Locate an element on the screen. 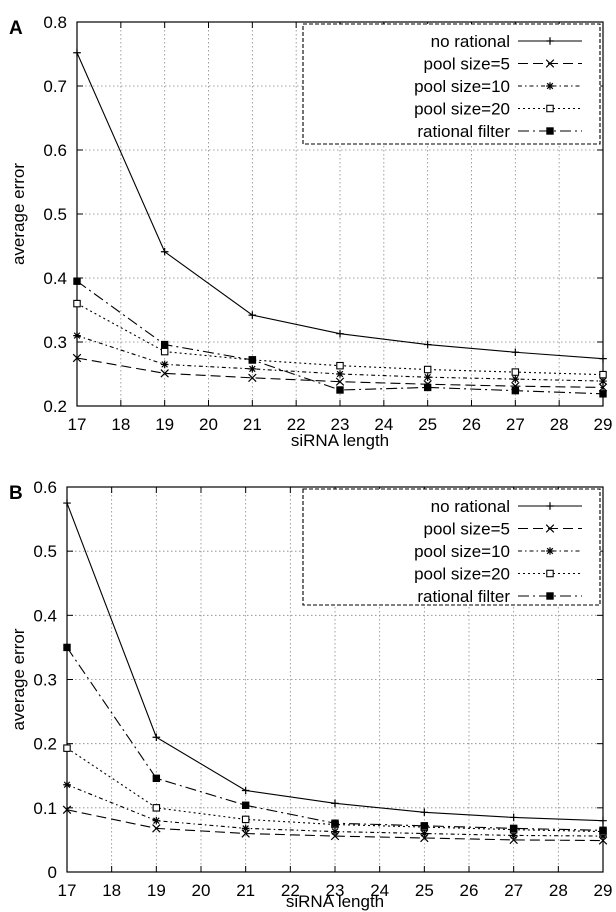 The width and height of the screenshot is (616, 912). series-rational-filter is located at coordinates (340, 337).